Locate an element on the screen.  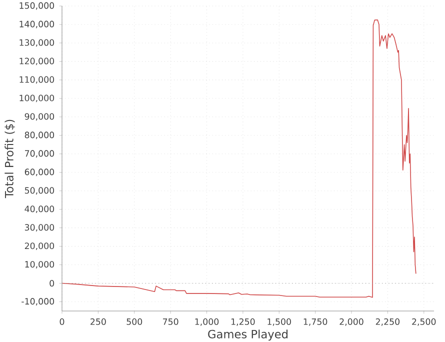
y-tick-label: 140,000 is located at coordinates (37, 24).